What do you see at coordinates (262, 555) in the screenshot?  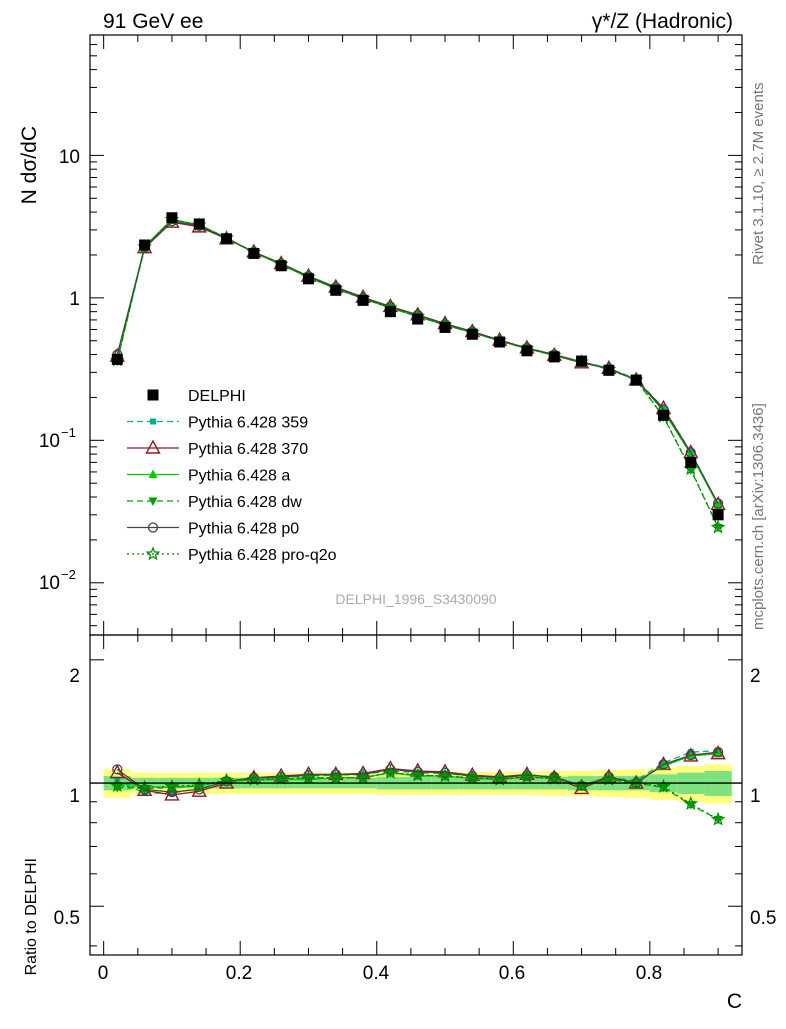 I see `legend-label: Pythia 6.428 pro-q2o` at bounding box center [262, 555].